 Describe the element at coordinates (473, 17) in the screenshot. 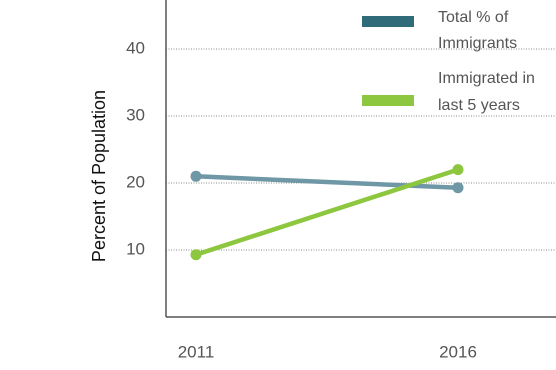

I see `legend-label: Total % of` at that location.